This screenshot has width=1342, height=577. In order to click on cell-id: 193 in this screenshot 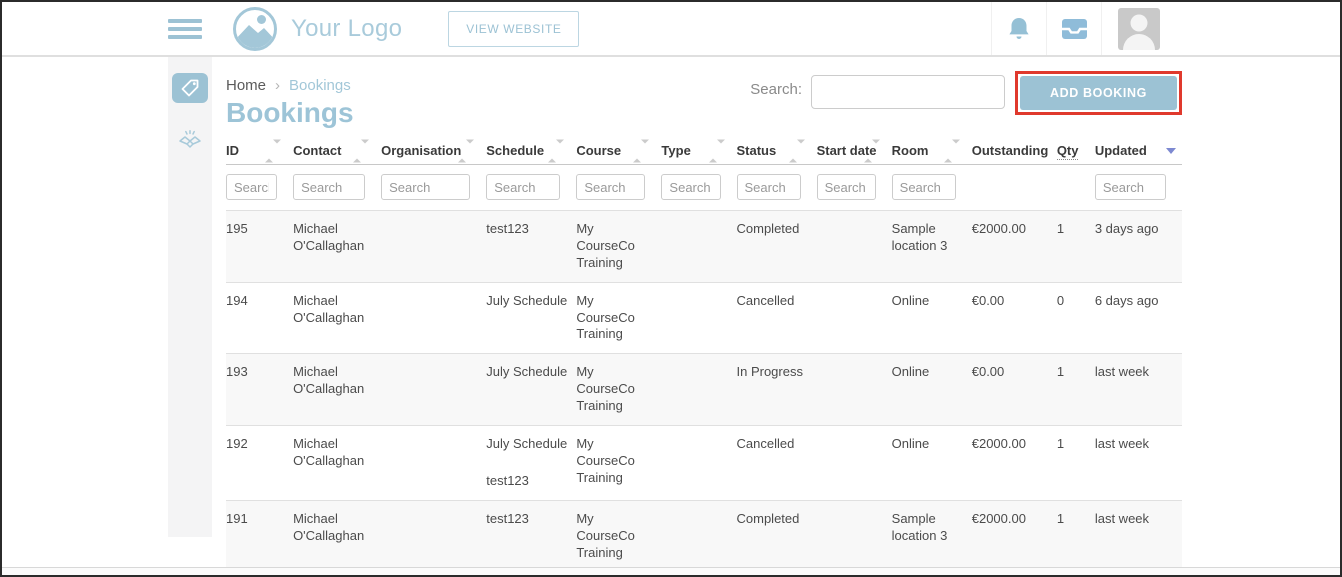, I will do `click(260, 390)`.